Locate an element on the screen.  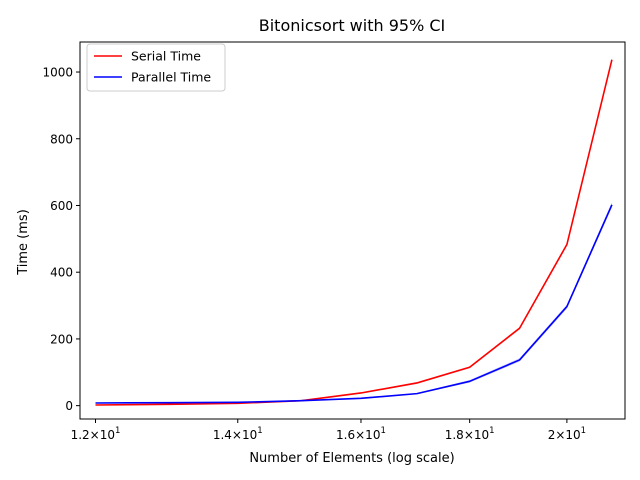
y-axis-label: Time (ms) is located at coordinates (23, 242).